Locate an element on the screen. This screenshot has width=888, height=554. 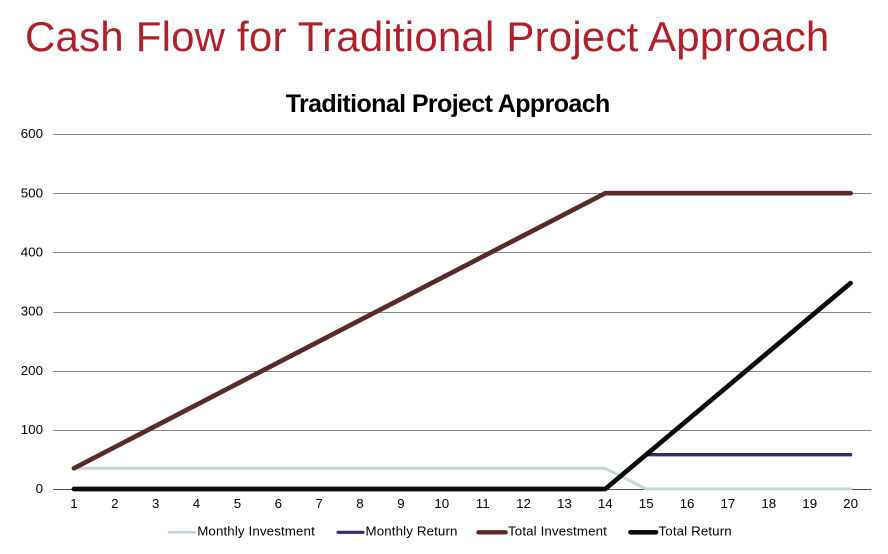
svg-text: 4 is located at coordinates (197, 503).